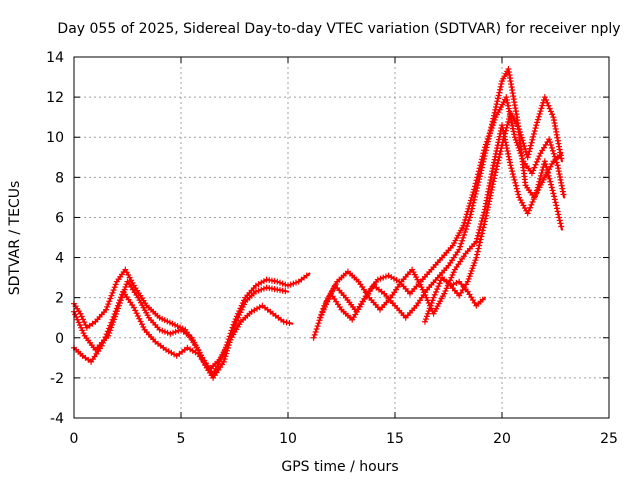 Image resolution: width=640 pixels, height=480 pixels. I want to click on y-tick-label: 2, so click(59, 299).